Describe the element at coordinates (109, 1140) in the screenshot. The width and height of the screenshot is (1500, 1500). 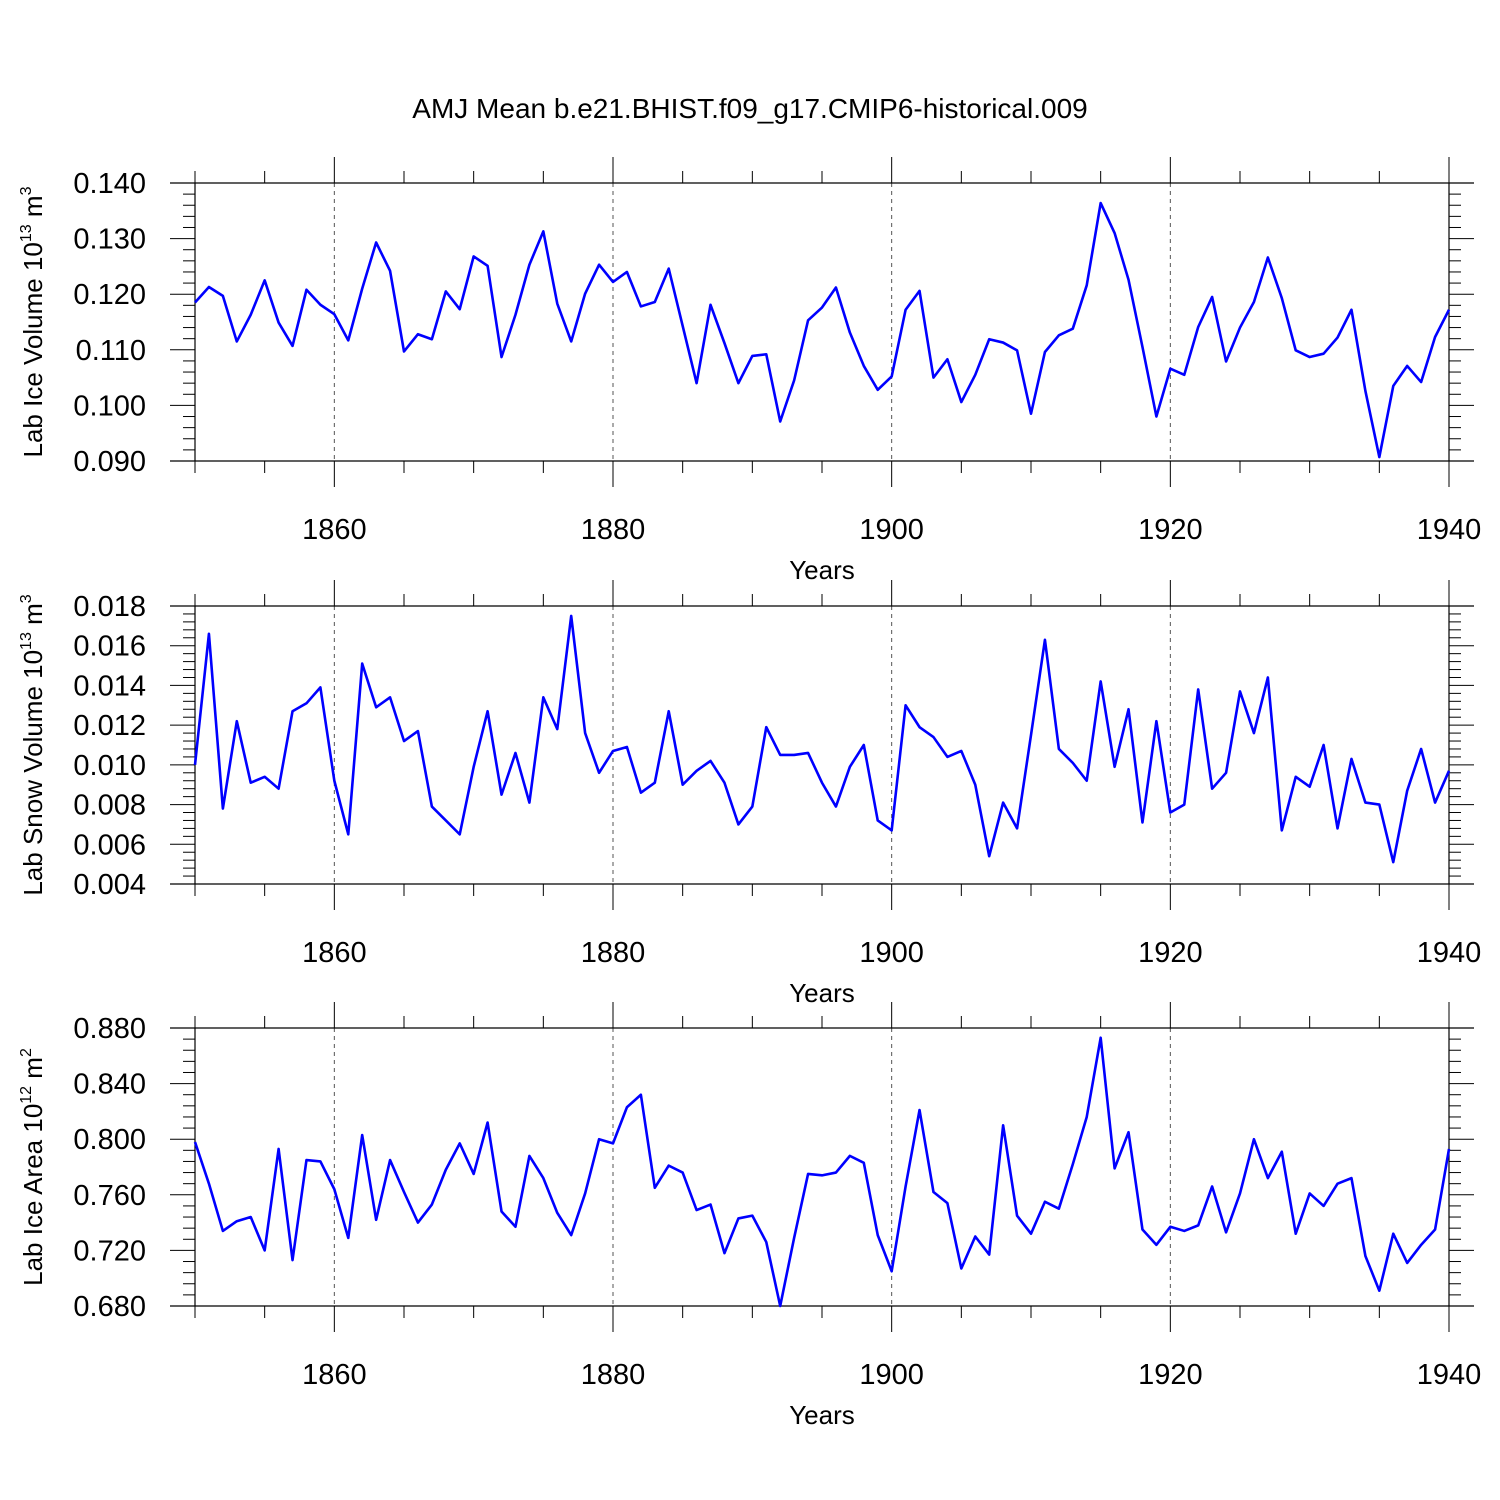
I see `y-tick-label: 0.800` at that location.